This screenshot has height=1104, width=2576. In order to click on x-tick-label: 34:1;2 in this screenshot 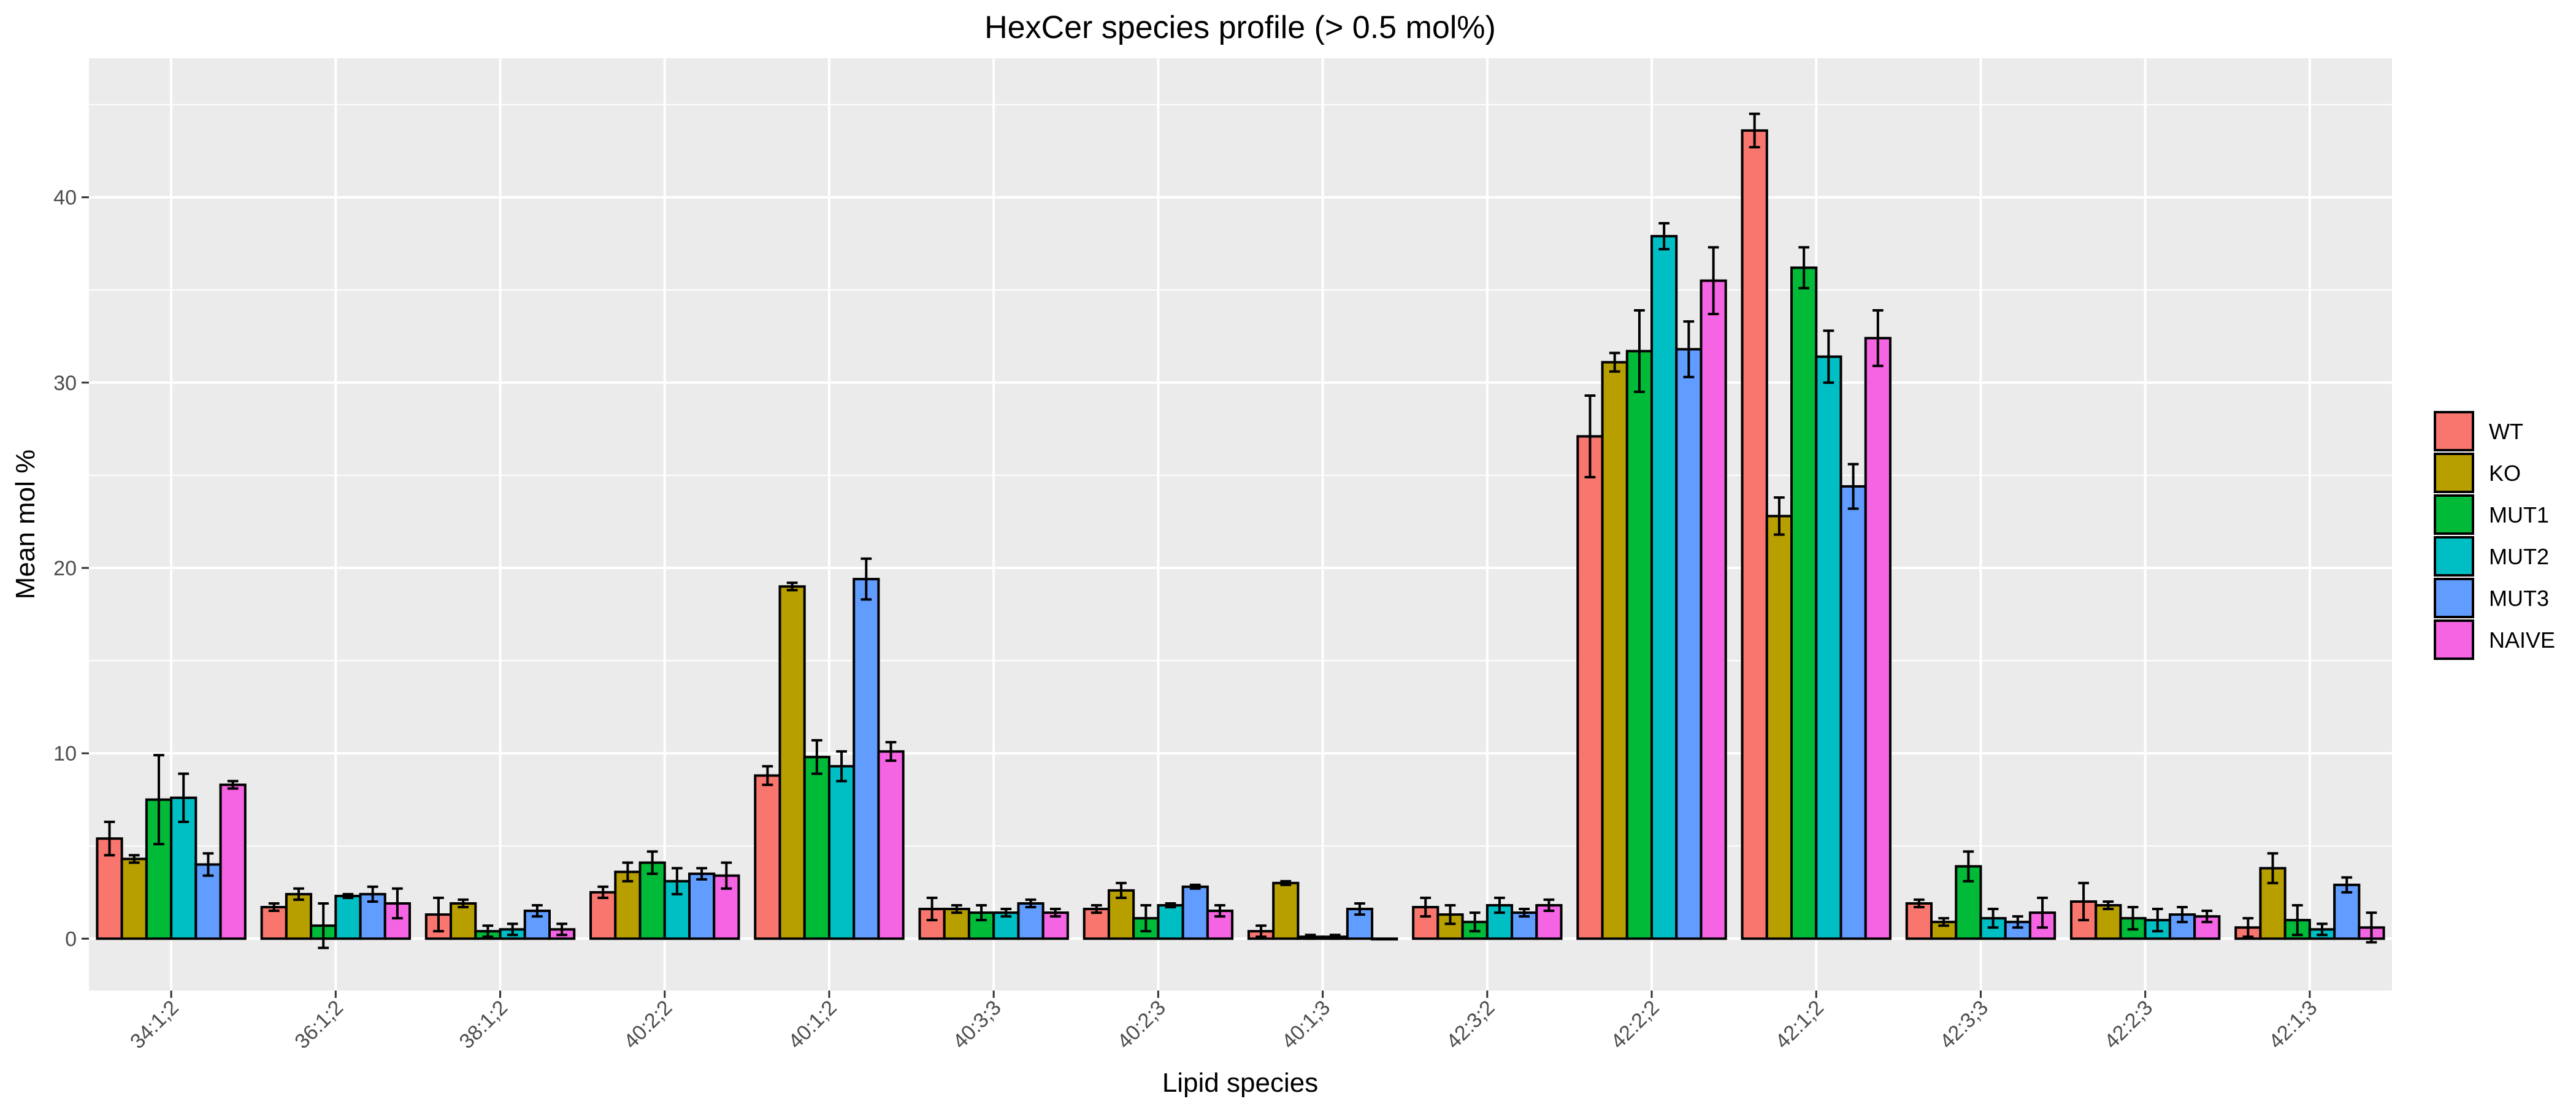, I will do `click(154, 1025)`.